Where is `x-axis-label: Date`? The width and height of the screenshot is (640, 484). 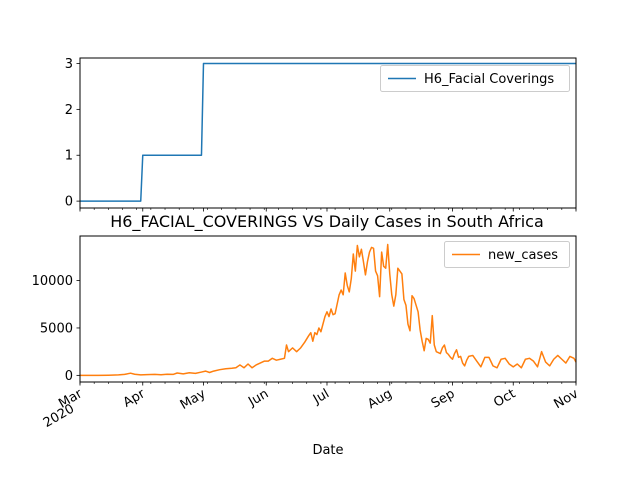
x-axis-label: Date is located at coordinates (327, 450).